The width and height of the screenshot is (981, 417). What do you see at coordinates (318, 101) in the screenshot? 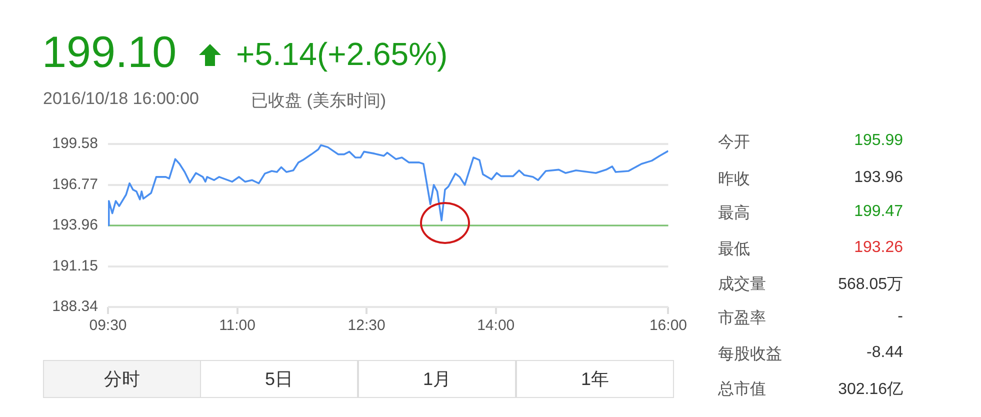
I see `text: 已收盘 (美东时间)` at bounding box center [318, 101].